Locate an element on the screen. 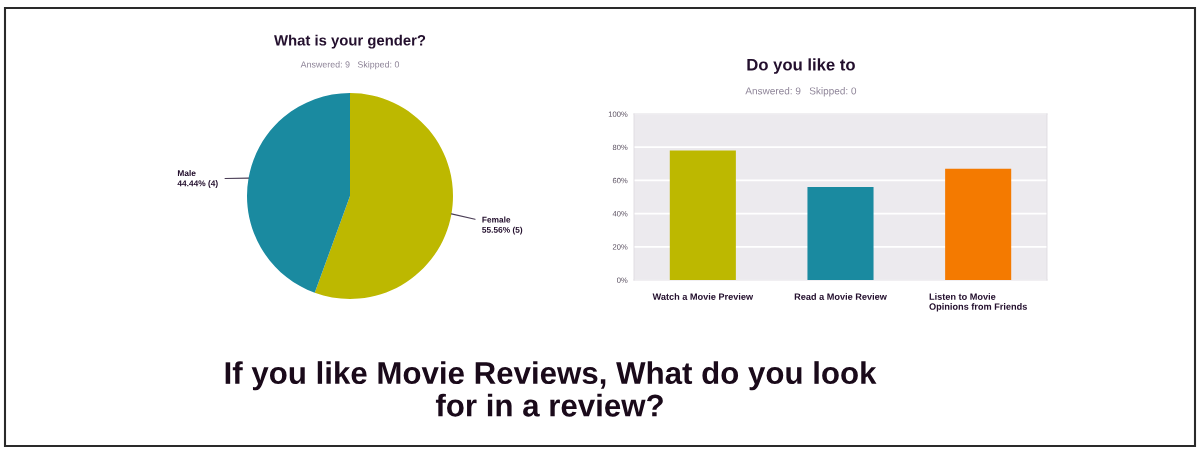  slice-label: Male is located at coordinates (186, 173).